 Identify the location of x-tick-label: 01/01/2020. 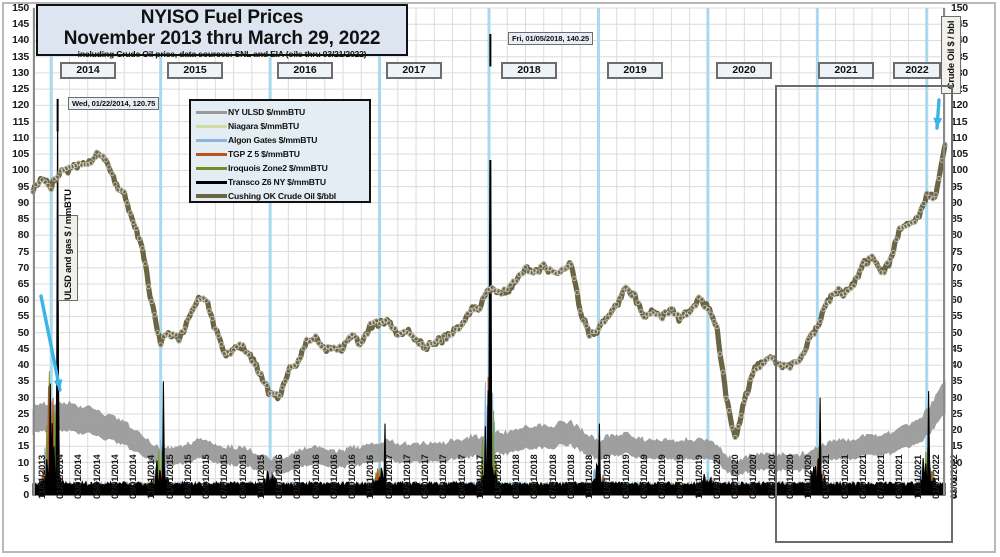
(716, 476).